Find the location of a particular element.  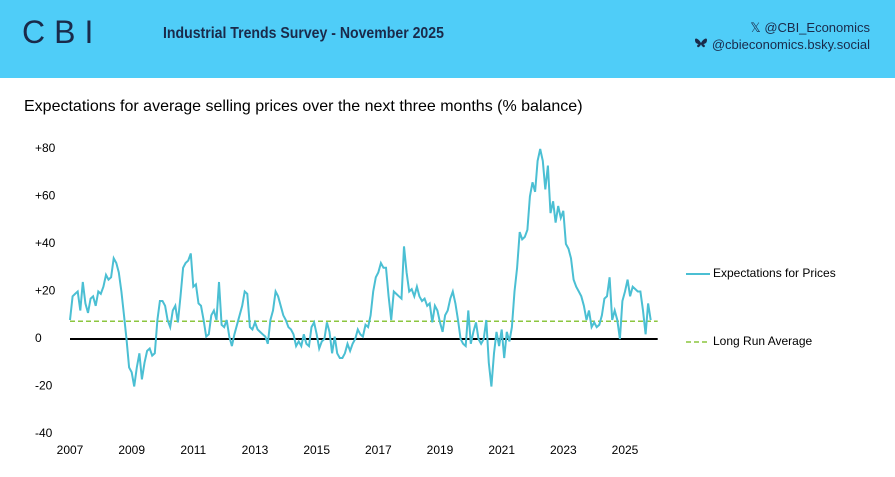

x-handle-row: 𝕏 @CBI_Economics is located at coordinates (810, 28).